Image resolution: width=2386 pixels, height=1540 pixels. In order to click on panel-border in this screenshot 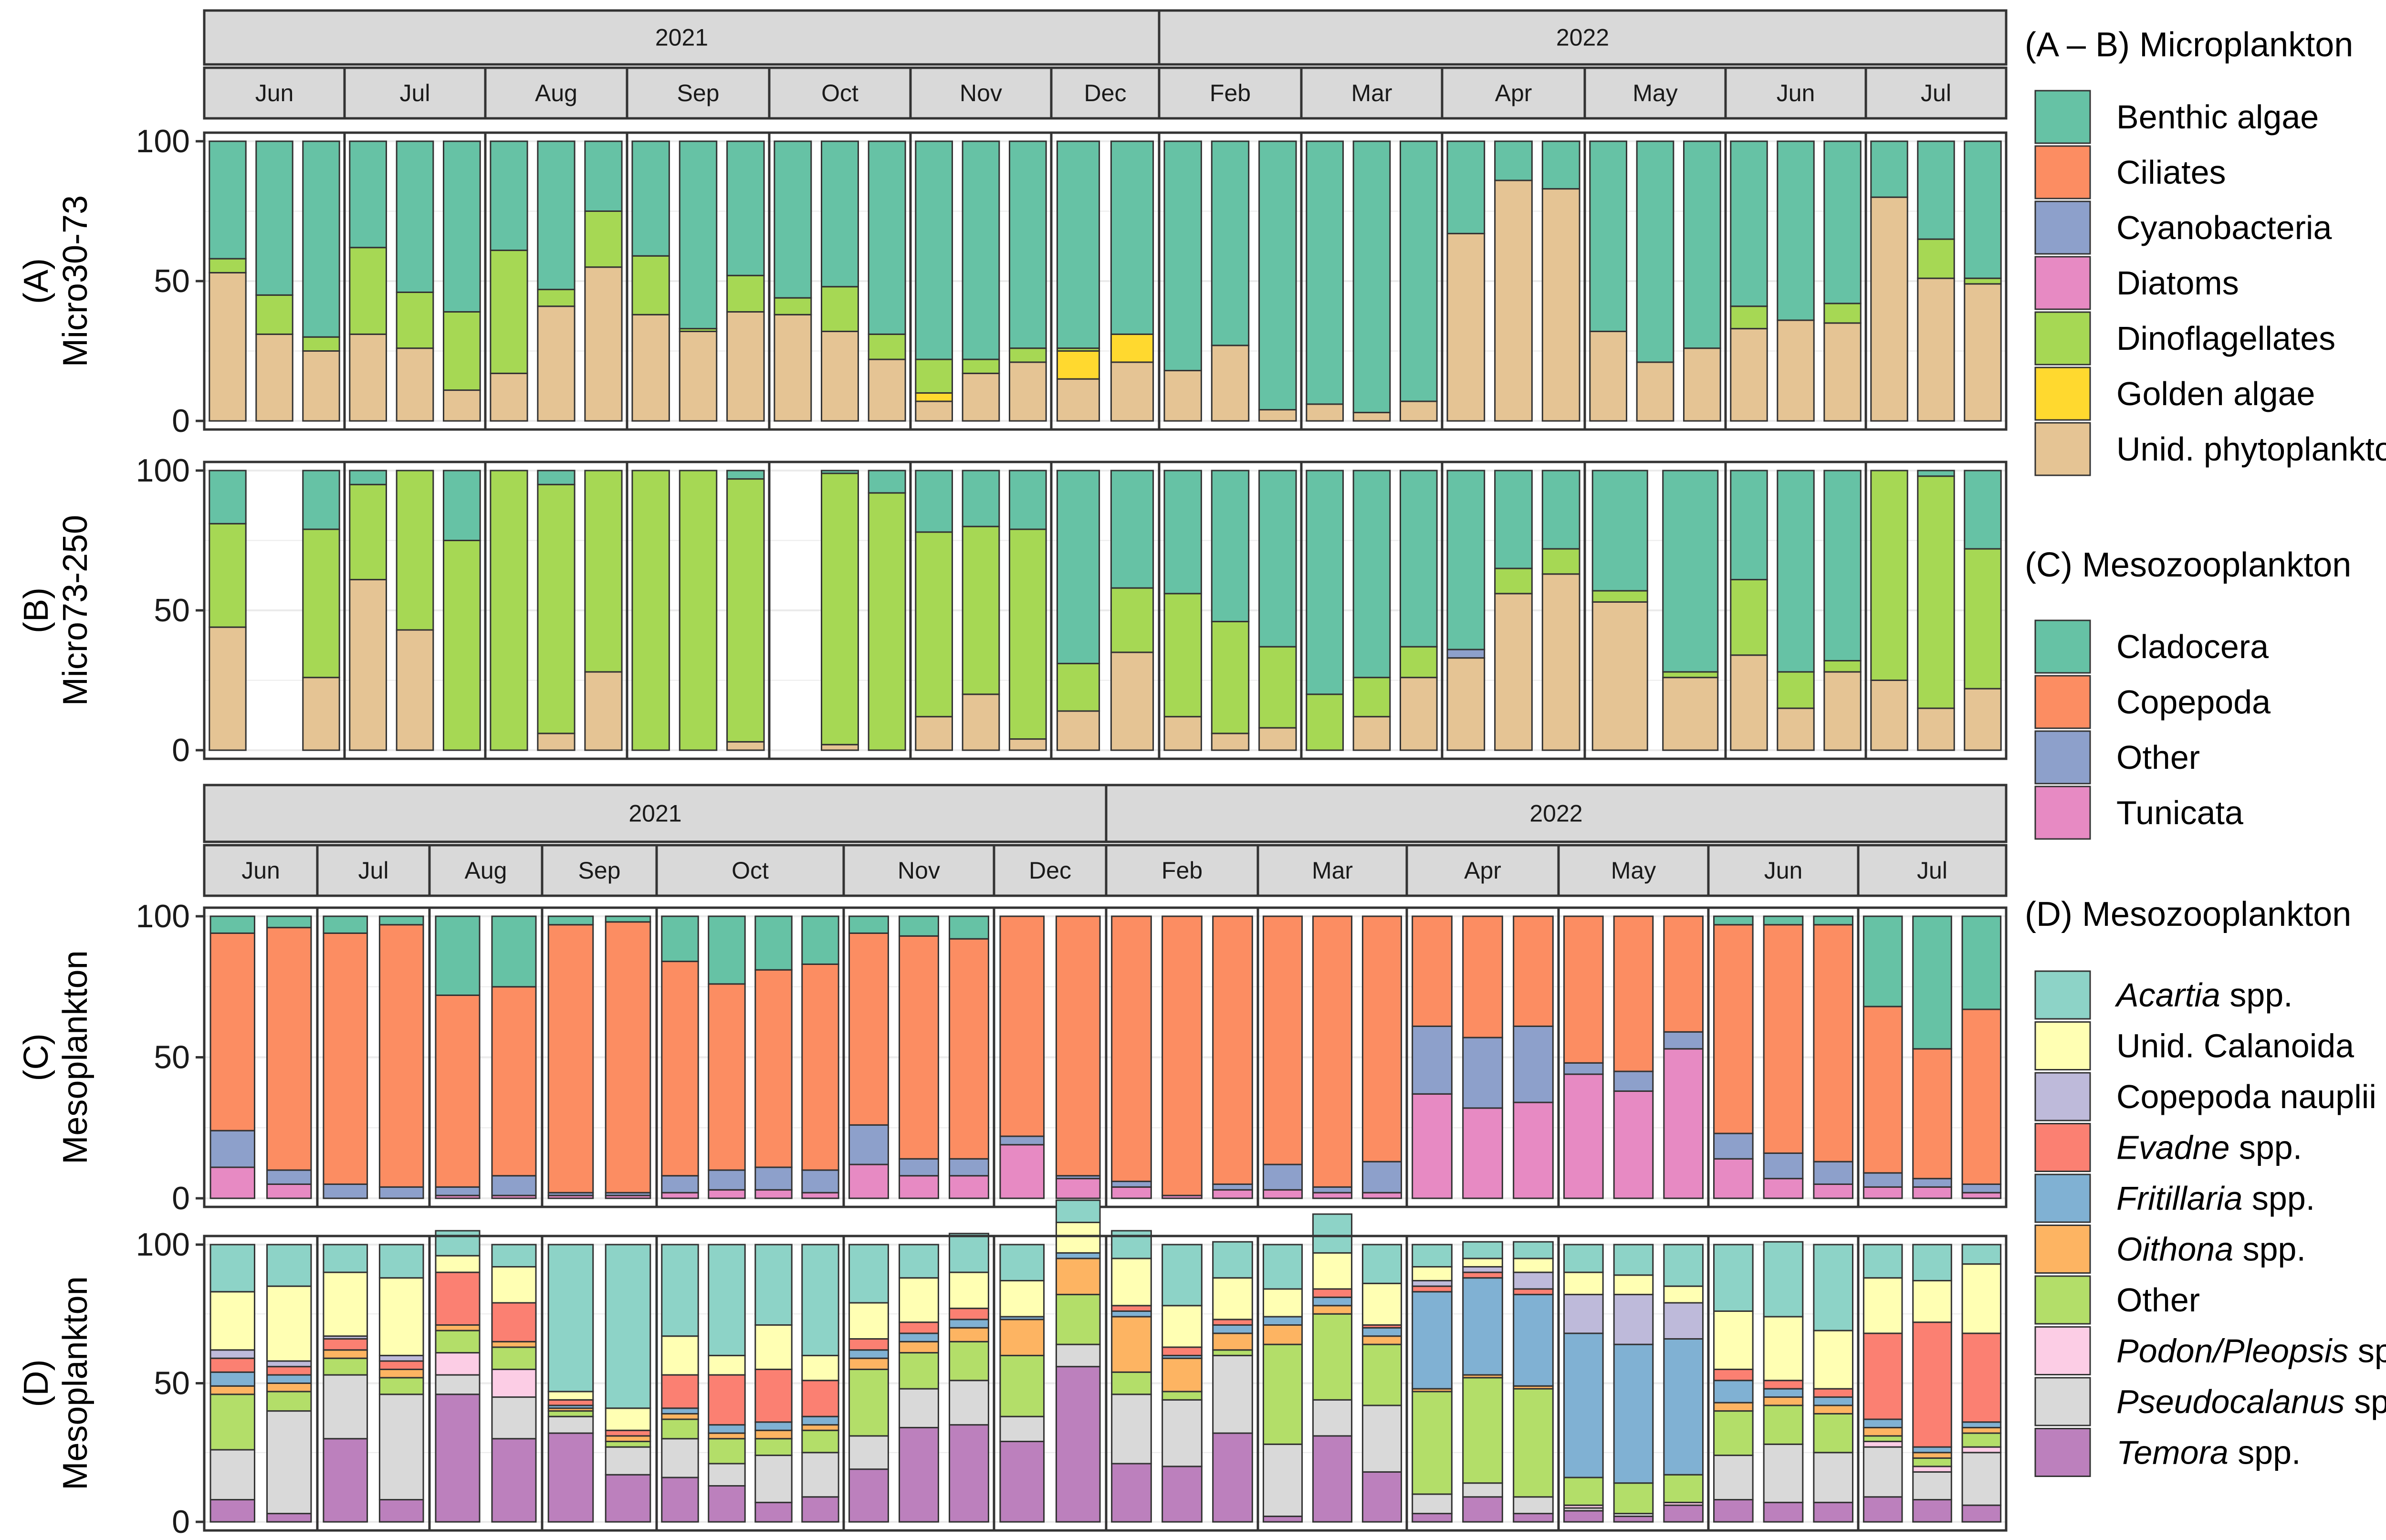, I will do `click(1936, 281)`.